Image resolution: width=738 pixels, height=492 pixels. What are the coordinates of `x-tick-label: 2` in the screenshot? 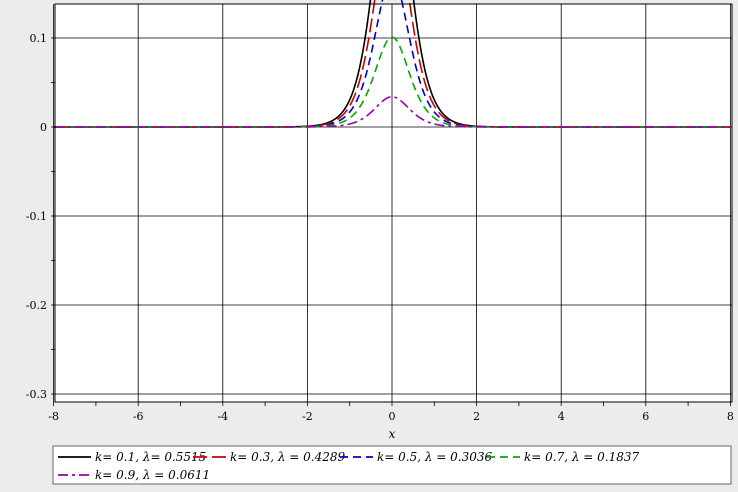 It's located at (476, 416).